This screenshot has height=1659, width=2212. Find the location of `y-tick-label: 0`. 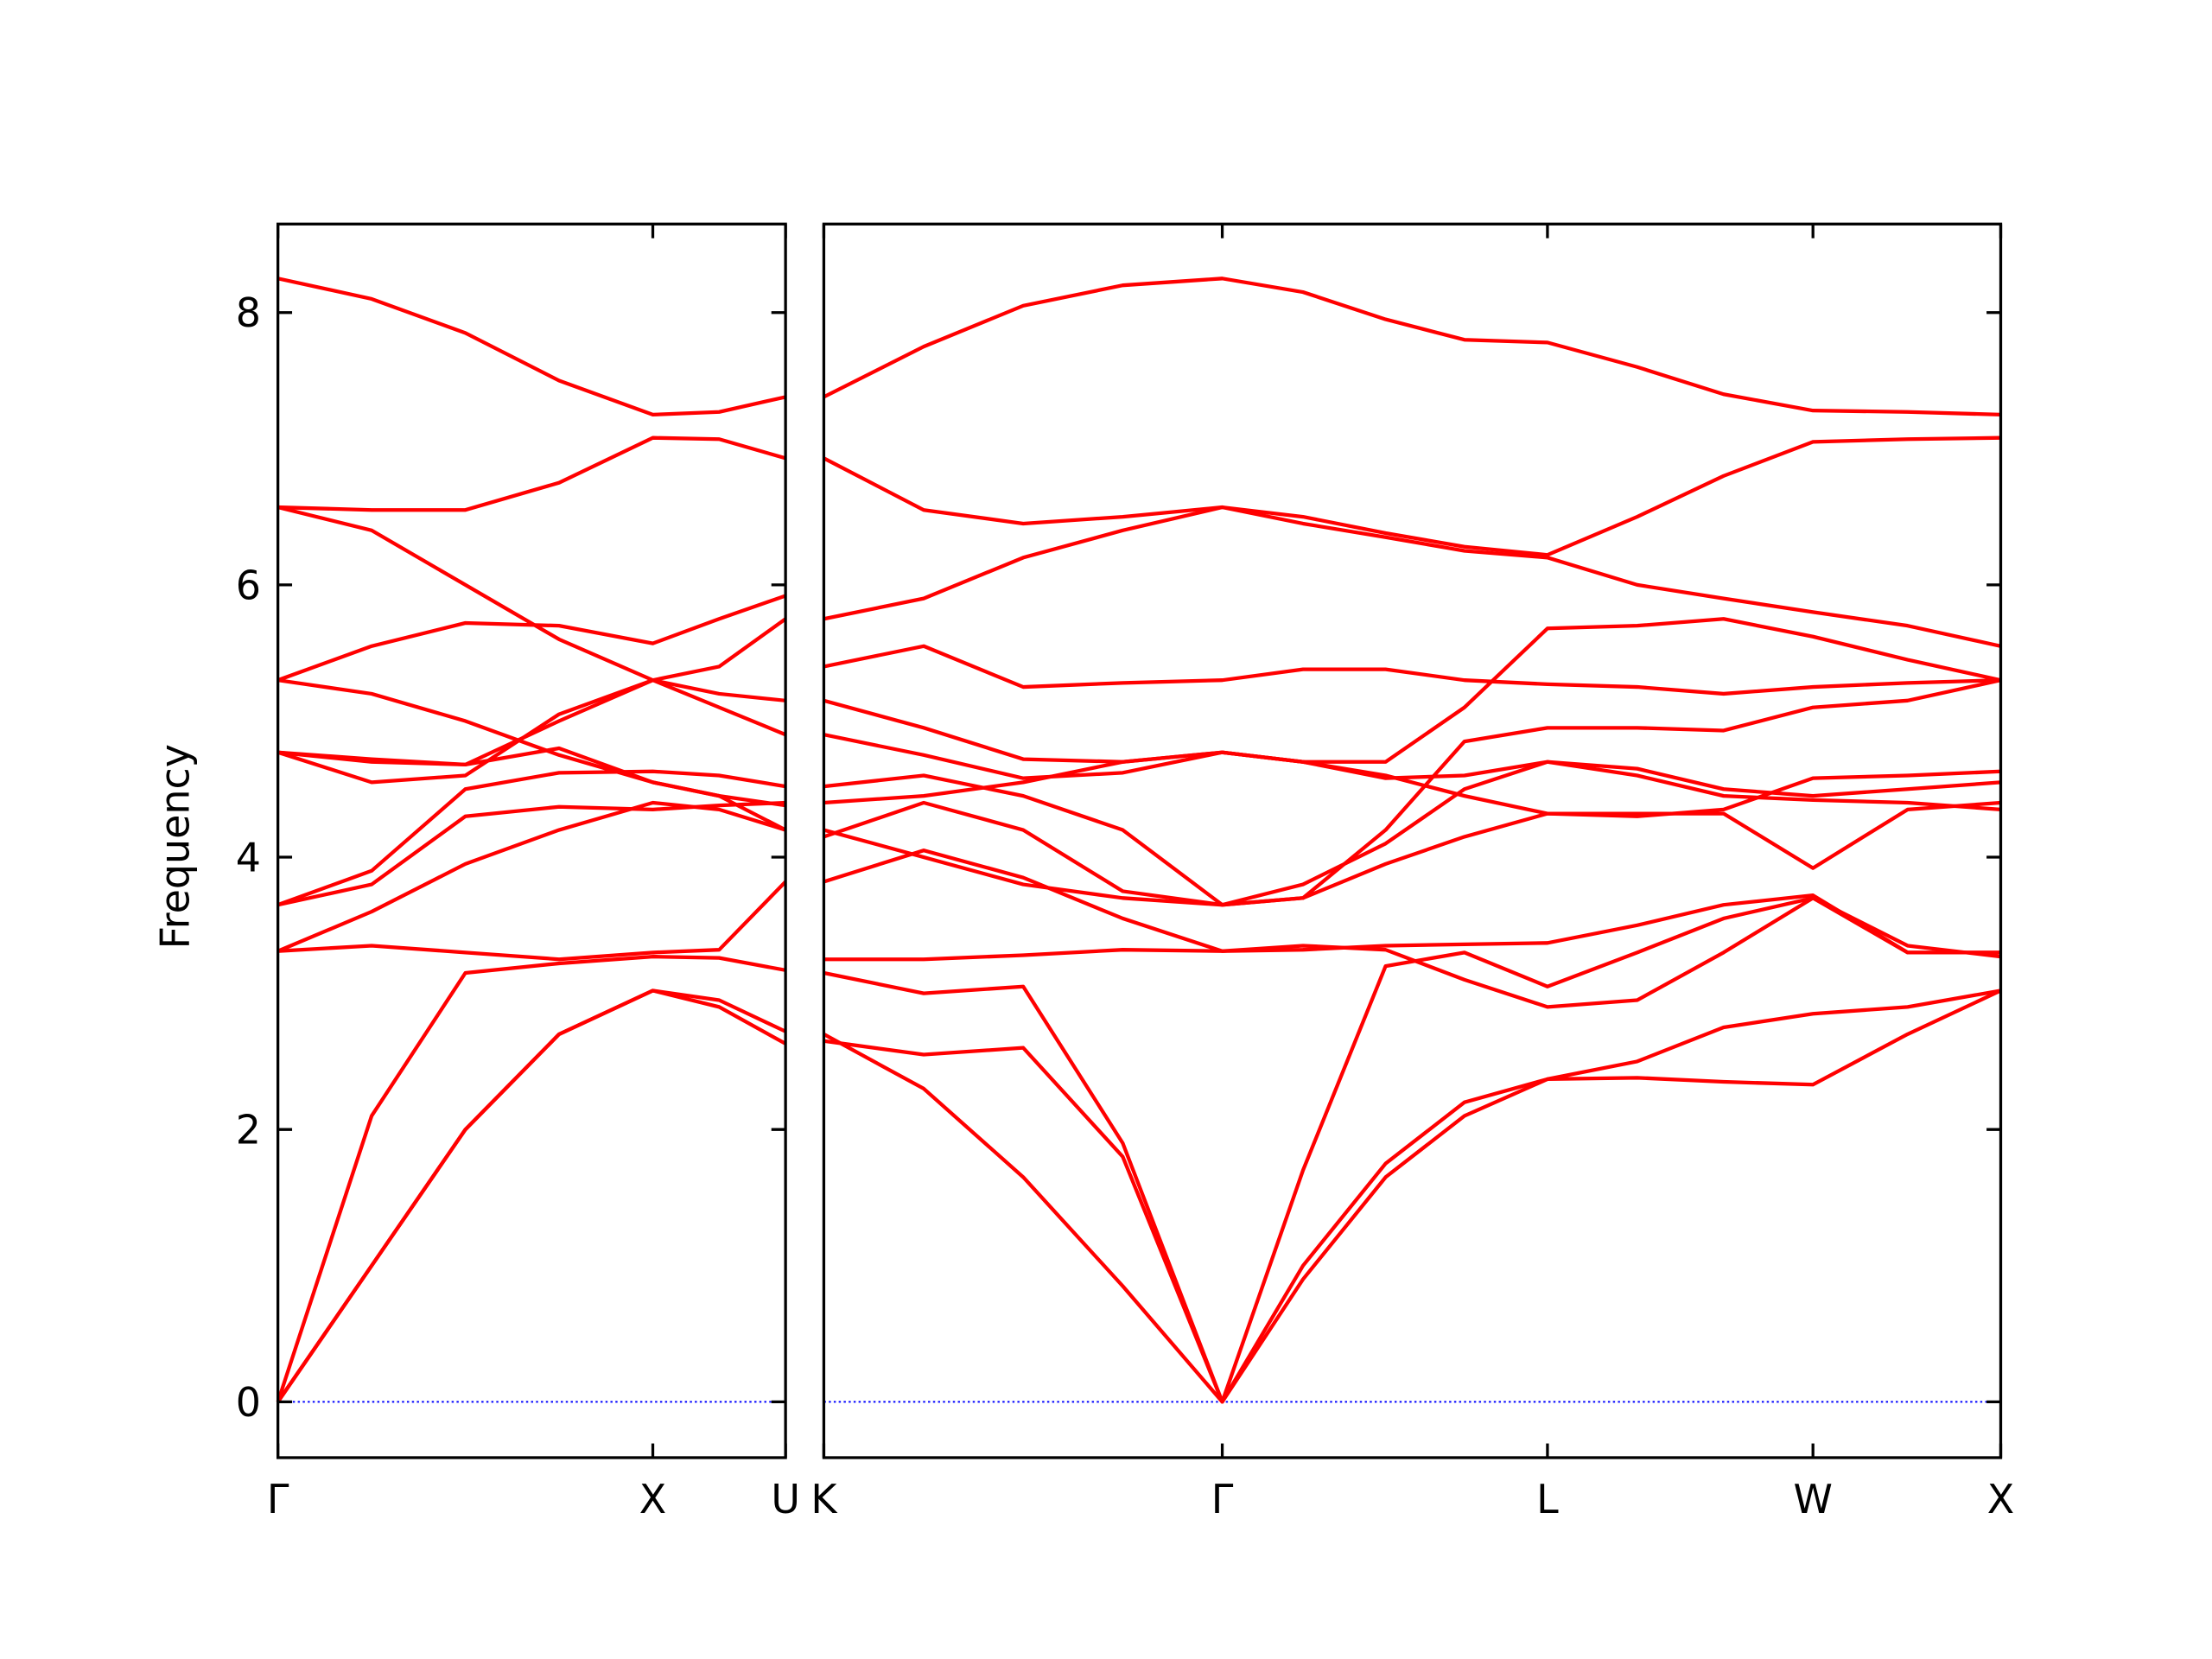

y-tick-label: 0 is located at coordinates (248, 1402).